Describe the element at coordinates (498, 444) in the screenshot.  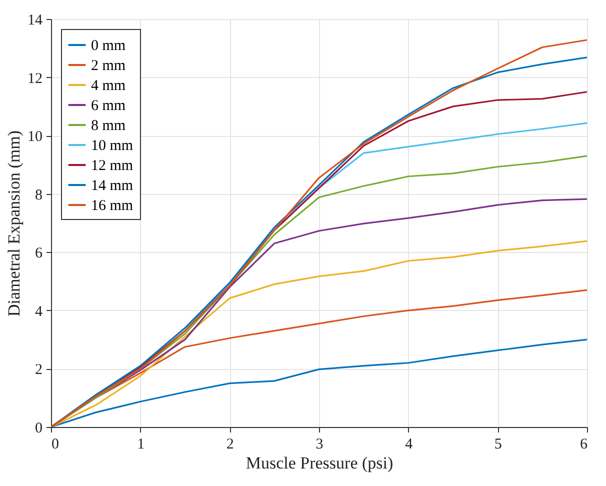
I see `x-tick-label: 5` at that location.